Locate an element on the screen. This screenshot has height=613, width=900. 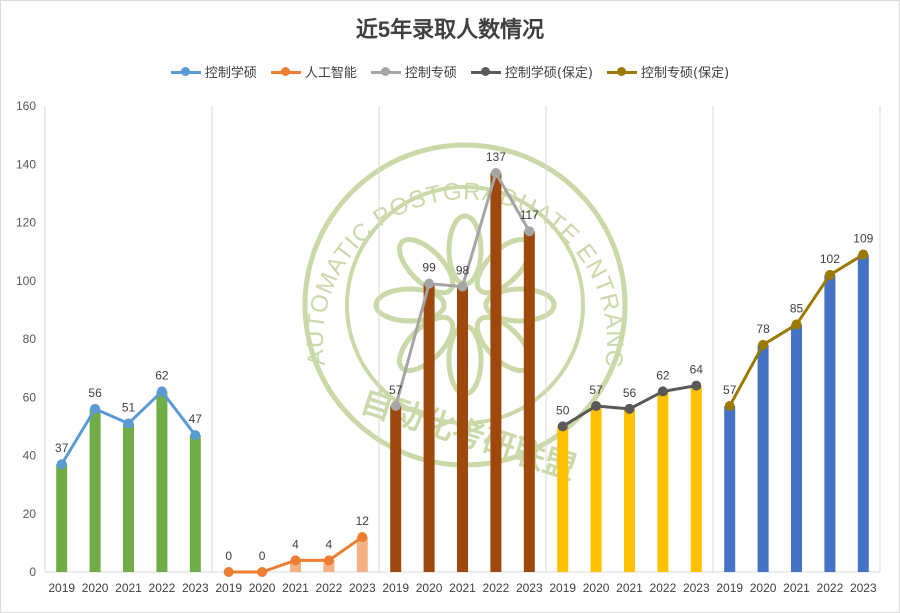
y-tick-label: 100 is located at coordinates (26, 281).